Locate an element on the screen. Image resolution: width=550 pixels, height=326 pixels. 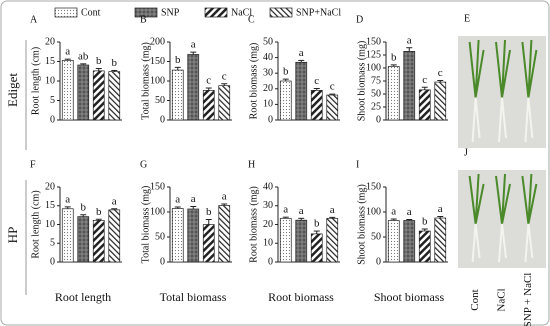
y-axis-label: Shoot biomass (mg) is located at coordinates (361, 224).